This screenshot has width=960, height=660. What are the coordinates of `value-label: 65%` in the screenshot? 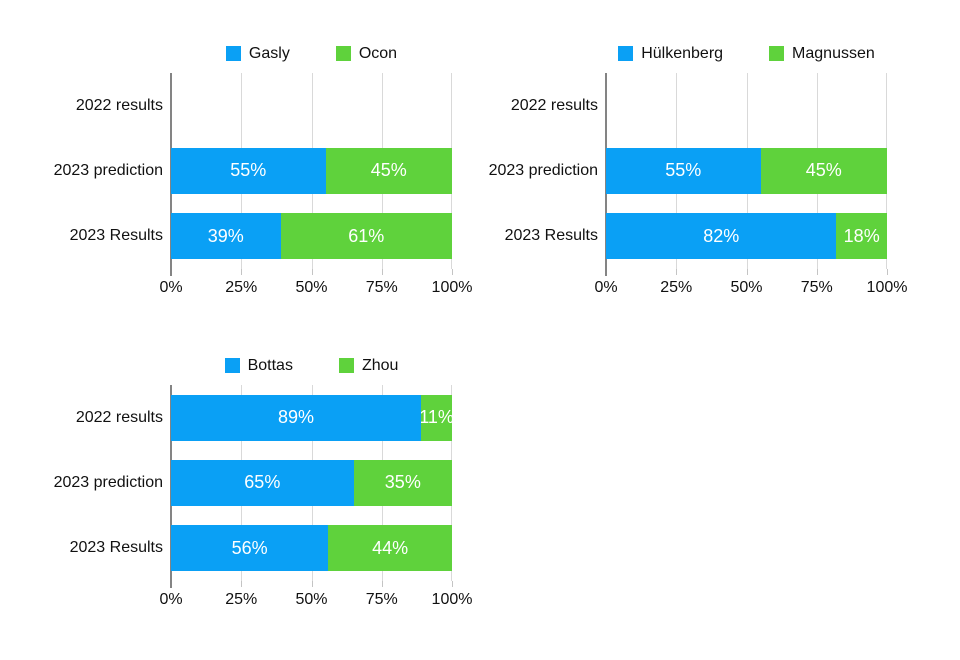 It's located at (262, 482).